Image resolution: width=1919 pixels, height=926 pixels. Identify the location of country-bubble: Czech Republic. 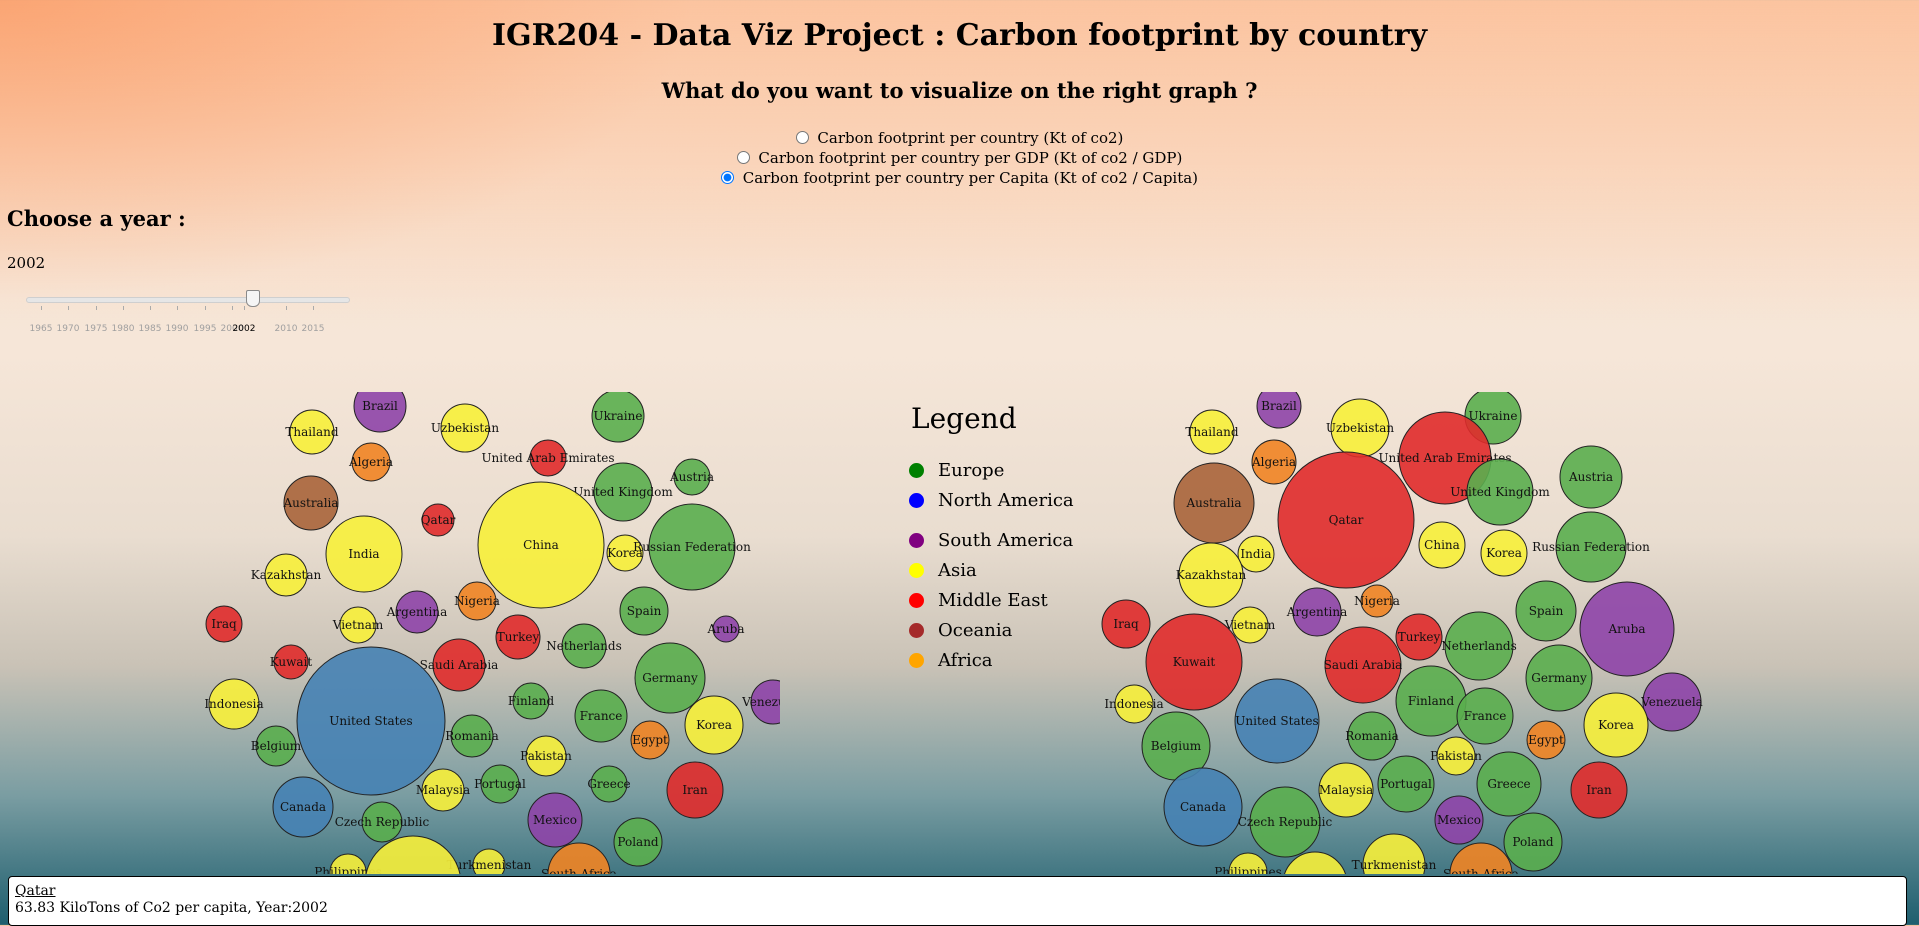
(382, 822).